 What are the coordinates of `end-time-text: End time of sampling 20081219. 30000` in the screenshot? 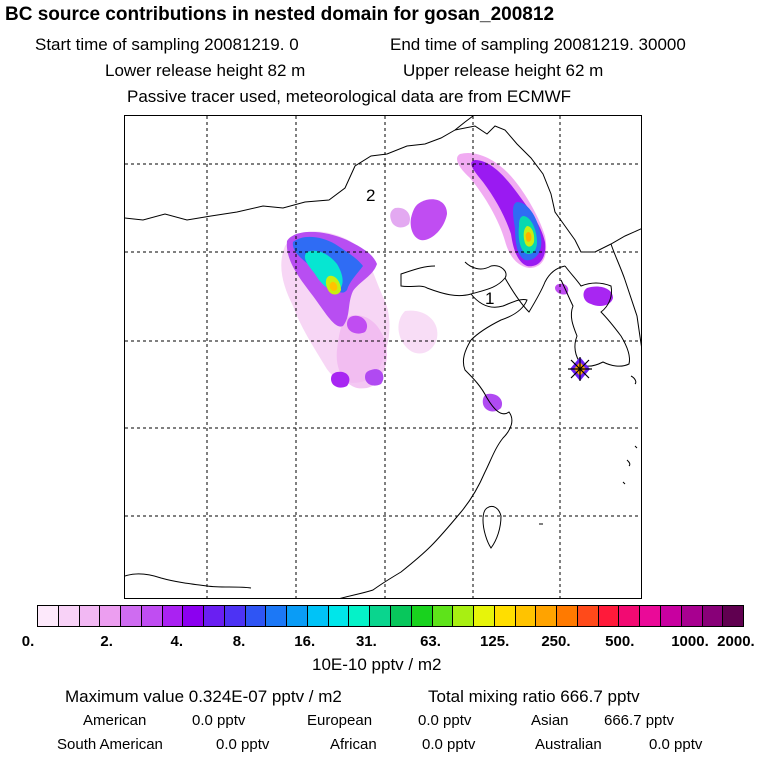 It's located at (538, 44).